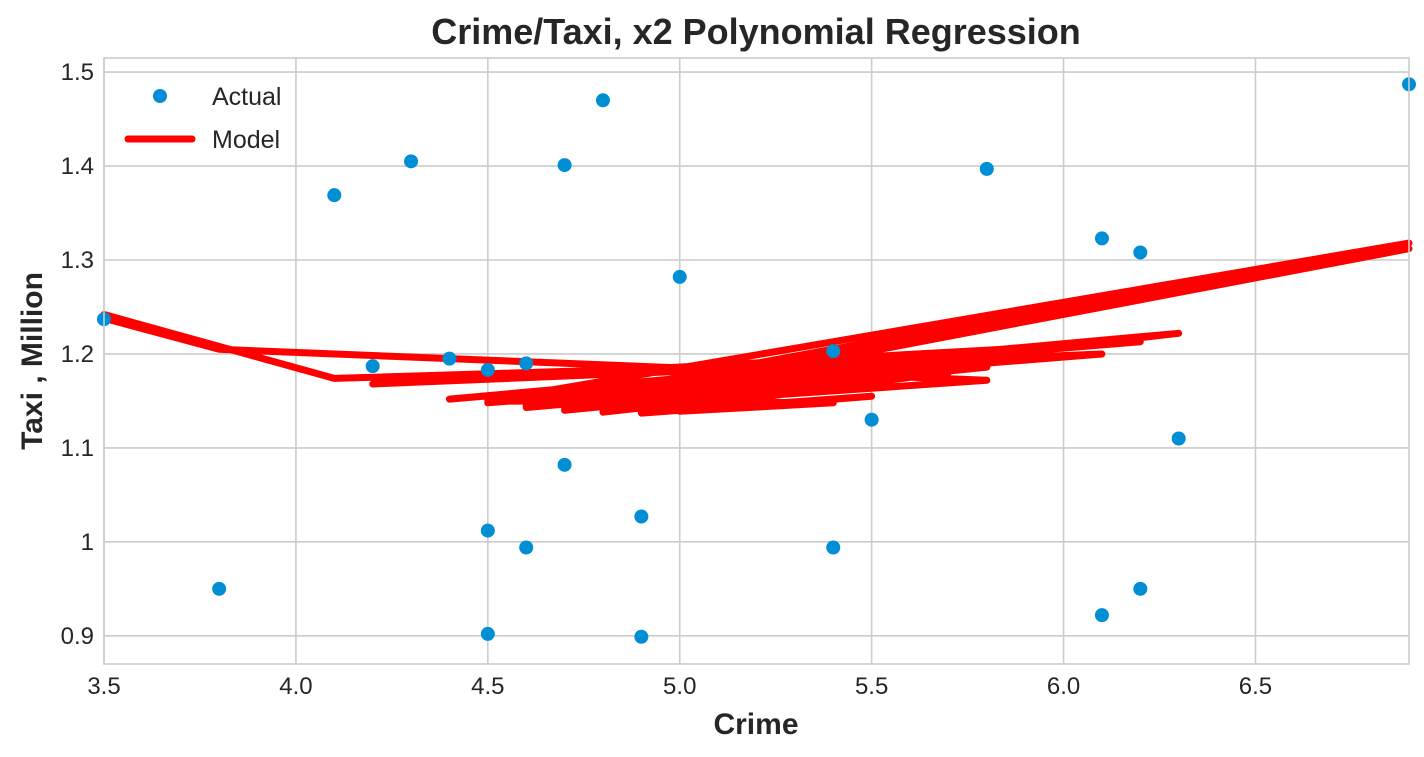 This screenshot has height=757, width=1424. Describe the element at coordinates (487, 686) in the screenshot. I see `x-tick-label: 4.5` at that location.